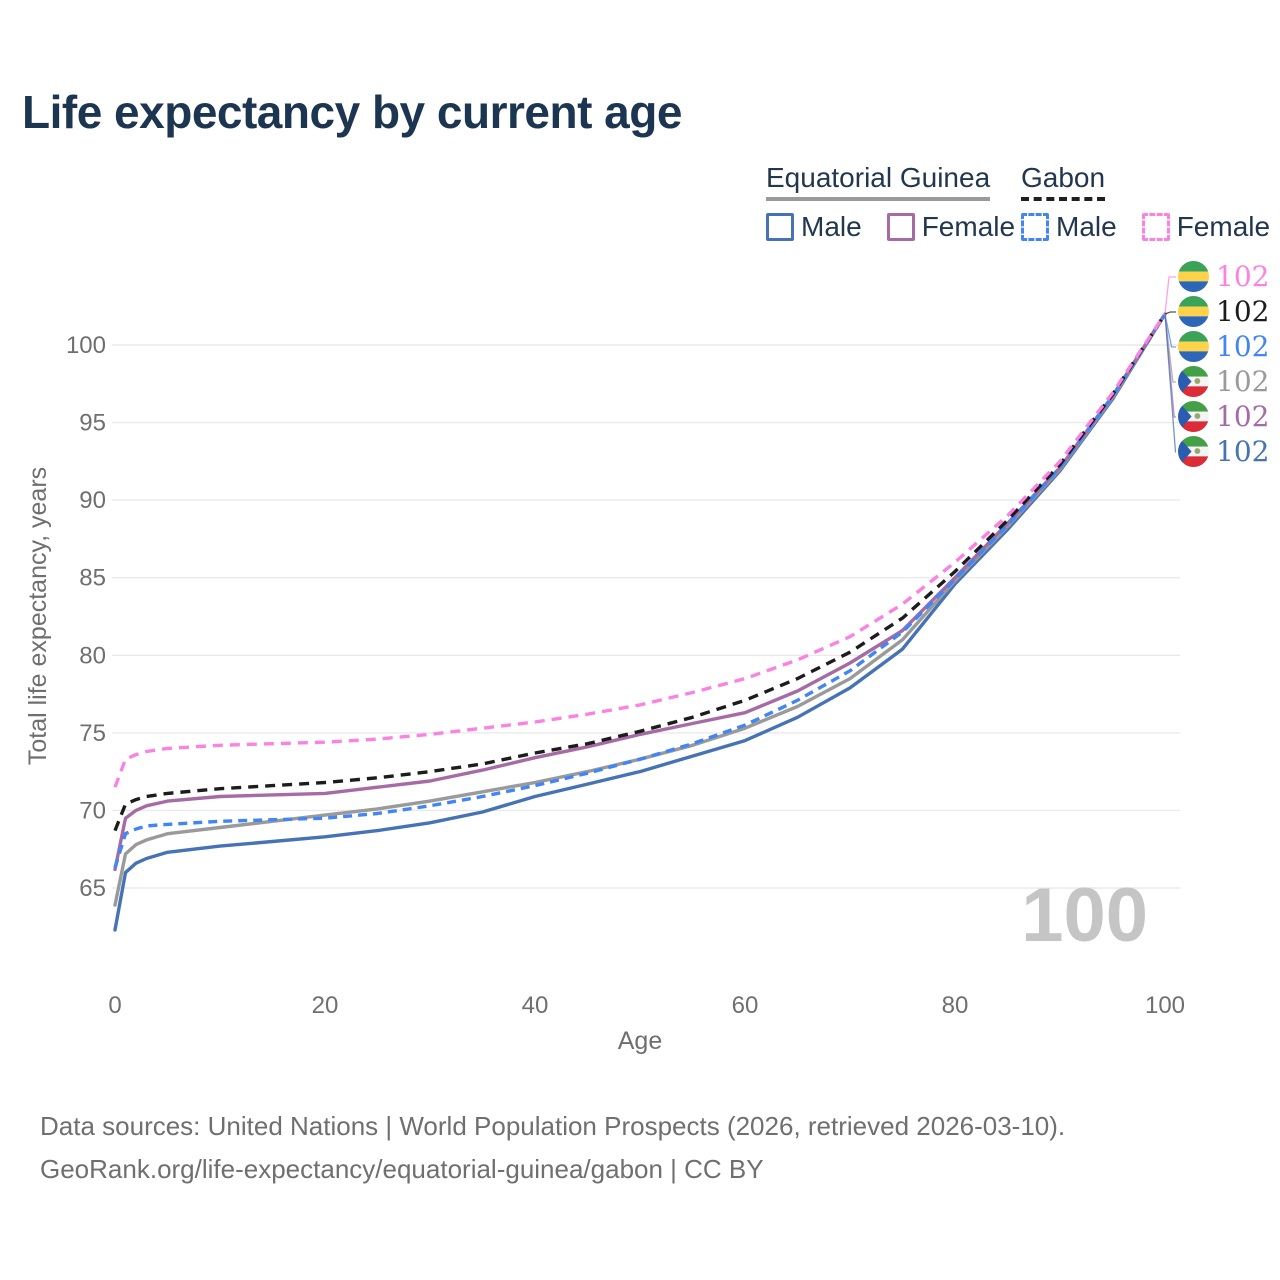  What do you see at coordinates (640, 1041) in the screenshot?
I see `x-axis-title: Age` at bounding box center [640, 1041].